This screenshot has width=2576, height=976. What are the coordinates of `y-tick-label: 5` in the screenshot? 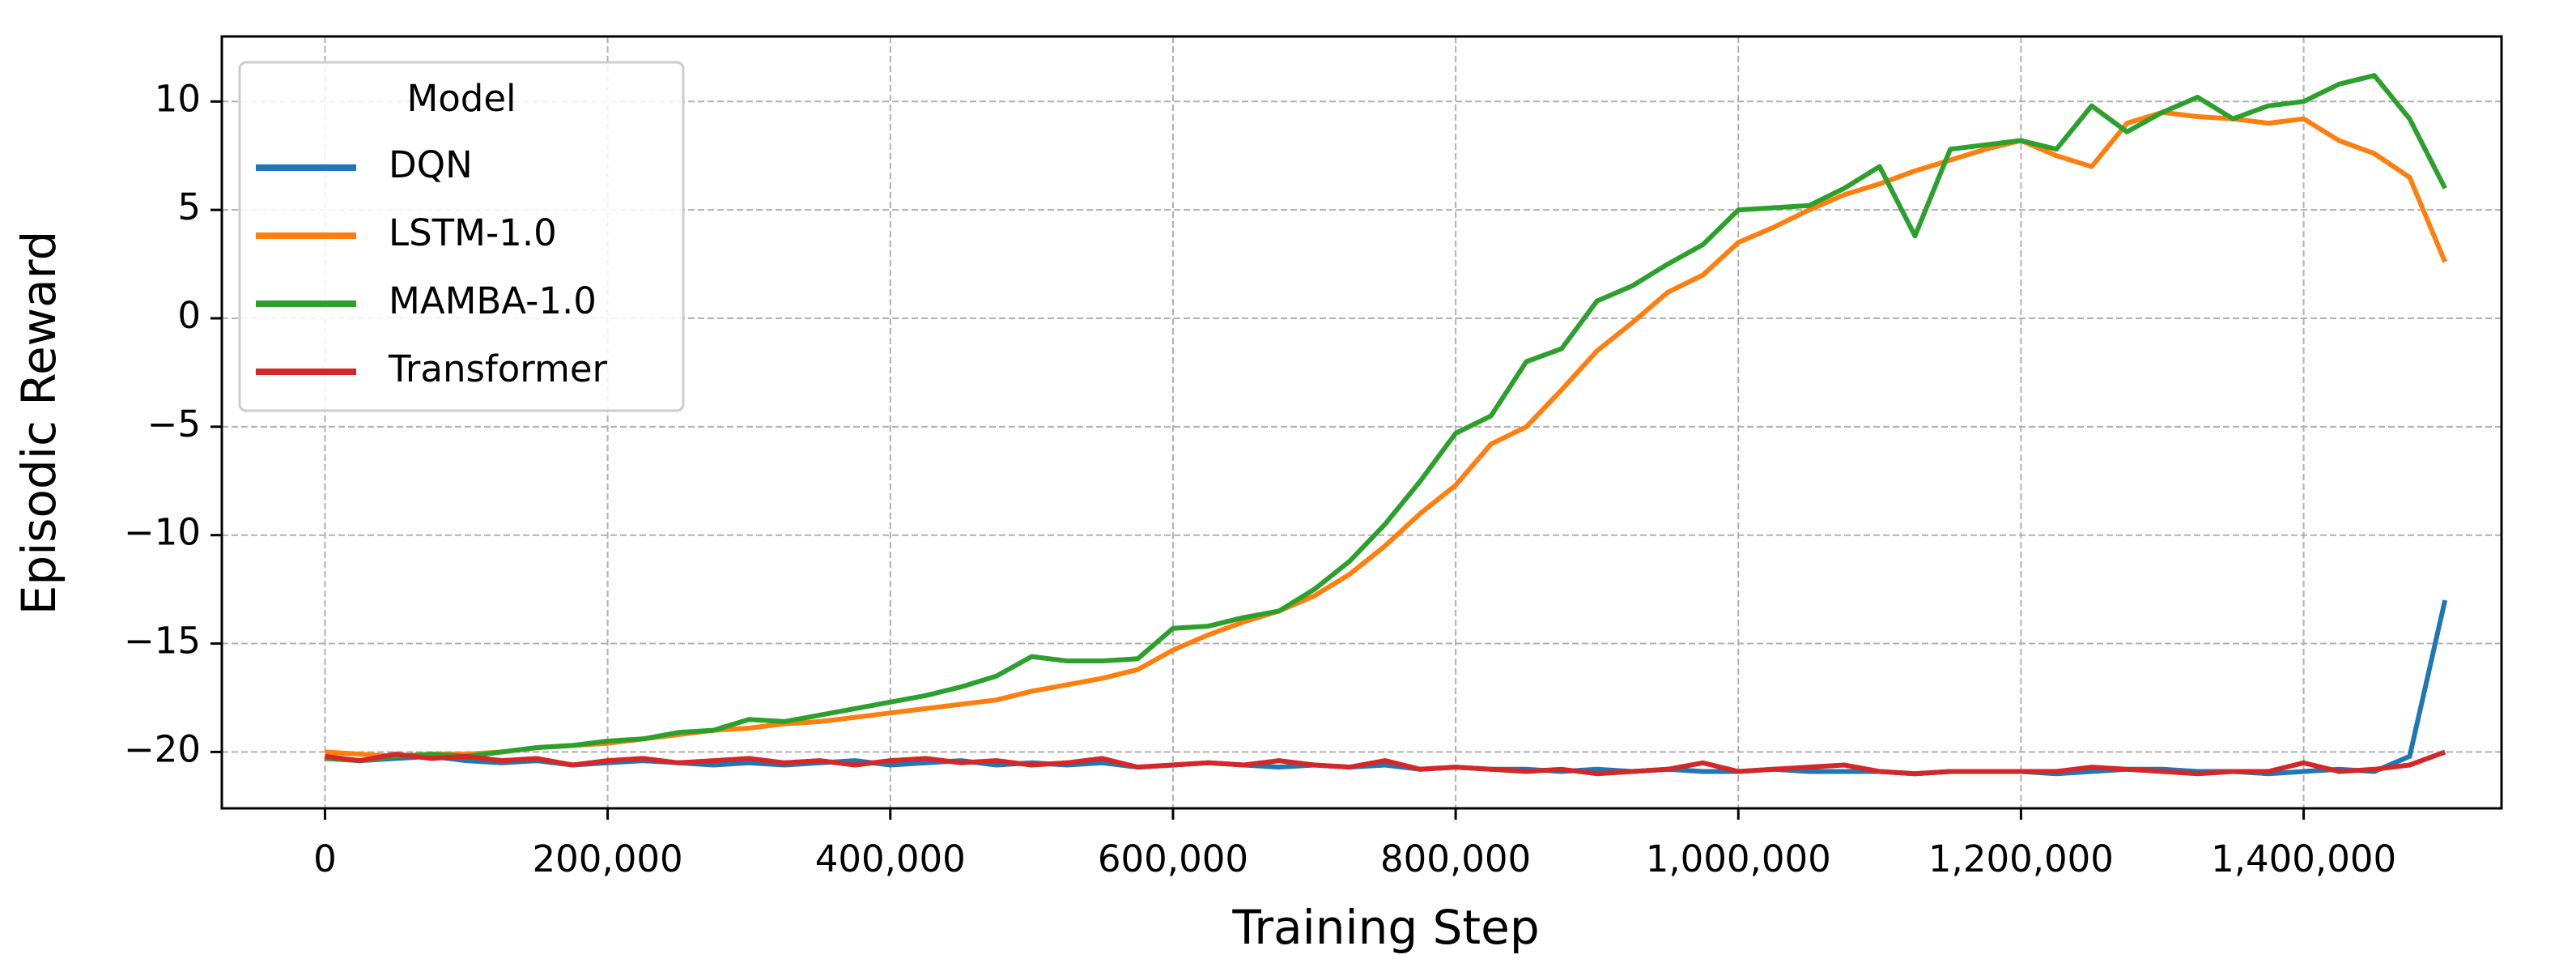 It's located at (189, 206).